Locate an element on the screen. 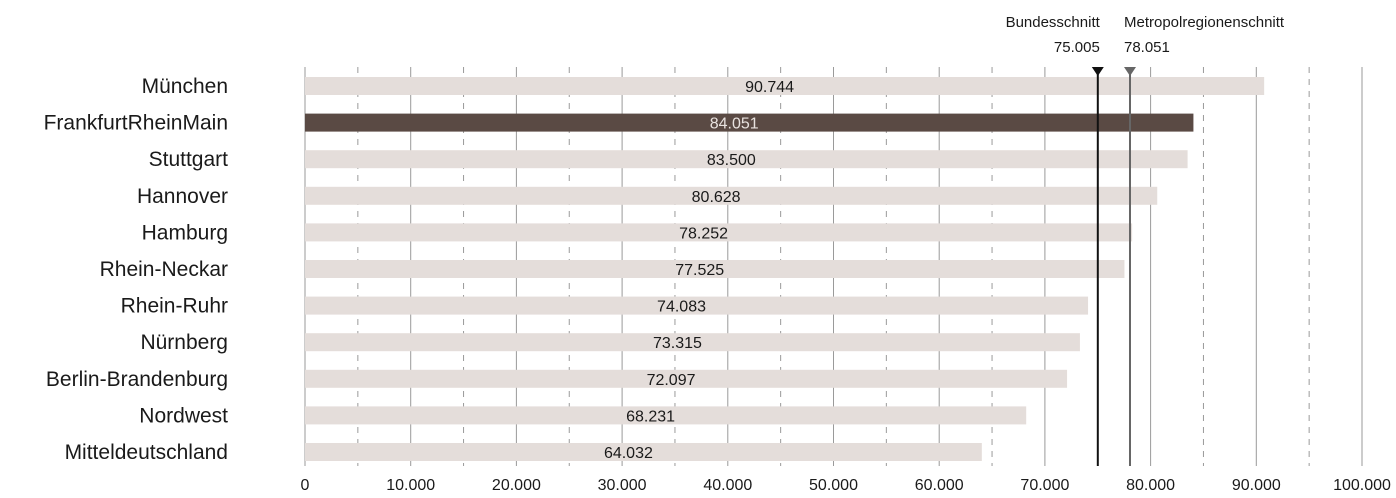  bar-value-label: 77.525 is located at coordinates (699, 270).